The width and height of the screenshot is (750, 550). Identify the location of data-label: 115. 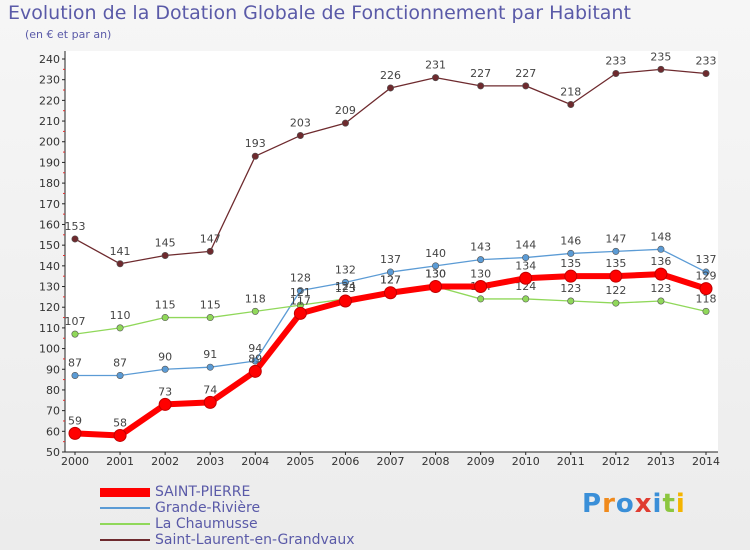
(210, 305).